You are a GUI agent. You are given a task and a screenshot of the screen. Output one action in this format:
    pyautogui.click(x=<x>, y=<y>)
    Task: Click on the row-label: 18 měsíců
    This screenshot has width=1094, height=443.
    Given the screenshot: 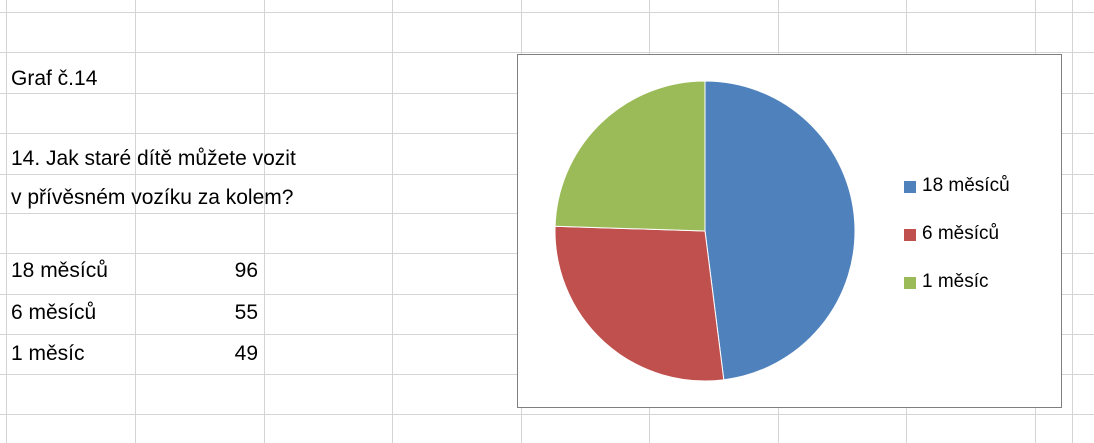 What is the action you would take?
    pyautogui.click(x=59, y=270)
    